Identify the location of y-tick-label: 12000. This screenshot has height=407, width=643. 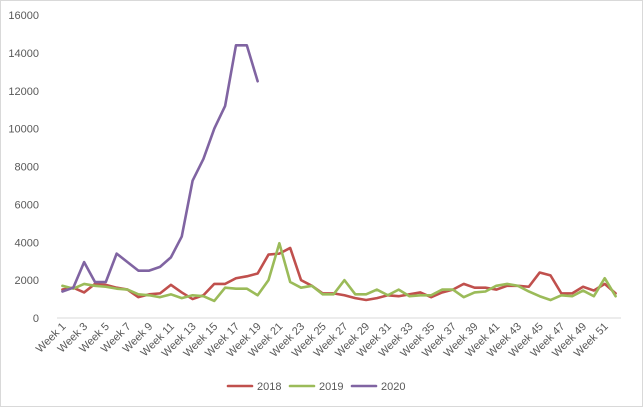
(23, 92).